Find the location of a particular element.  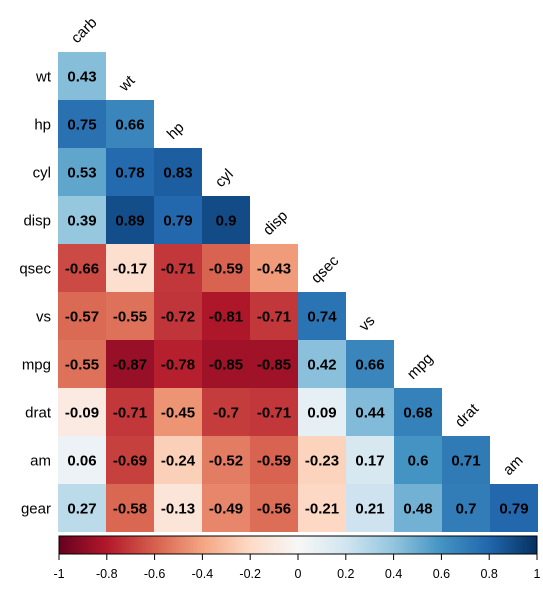

cell-value-label: -0.85 is located at coordinates (226, 365).